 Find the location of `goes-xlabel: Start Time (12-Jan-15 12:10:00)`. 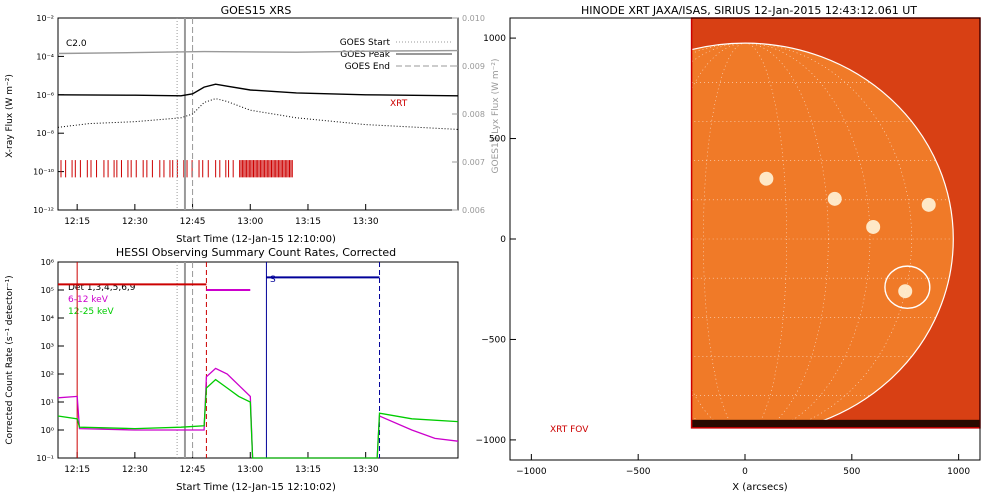

goes-xlabel: Start Time (12-Jan-15 12:10:00) is located at coordinates (256, 239).